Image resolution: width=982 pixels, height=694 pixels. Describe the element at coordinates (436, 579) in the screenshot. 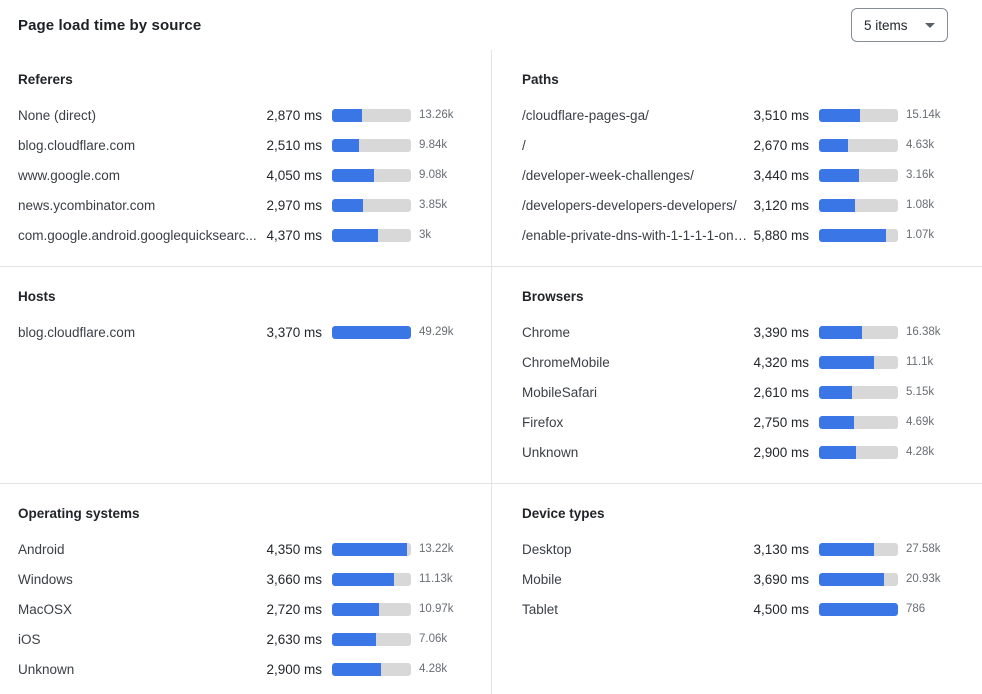

I see `row-count: 11.13k` at that location.